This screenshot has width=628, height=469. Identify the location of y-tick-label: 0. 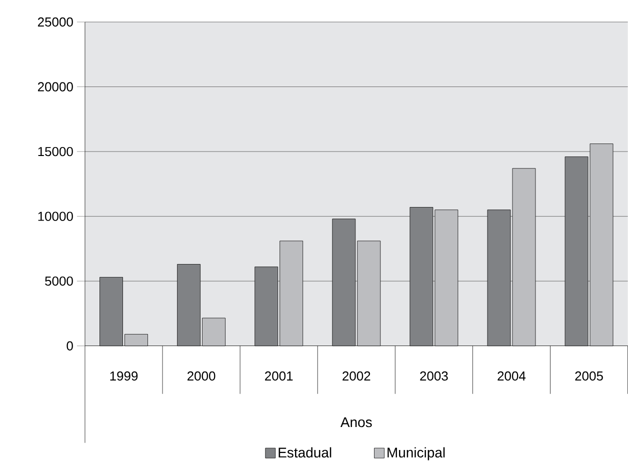
(69, 346).